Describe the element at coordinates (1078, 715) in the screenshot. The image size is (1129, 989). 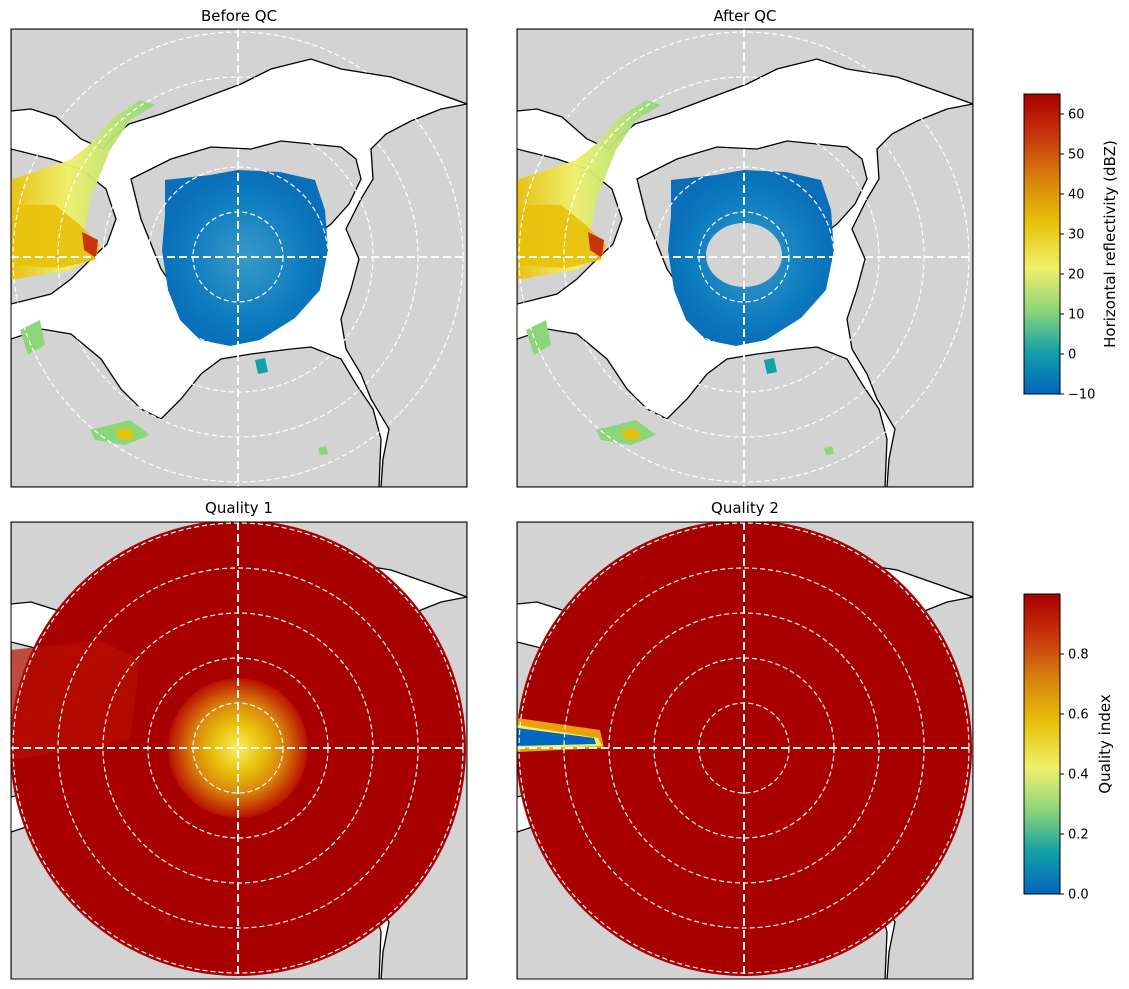
I see `colorbar-tick-label: 0.6` at that location.